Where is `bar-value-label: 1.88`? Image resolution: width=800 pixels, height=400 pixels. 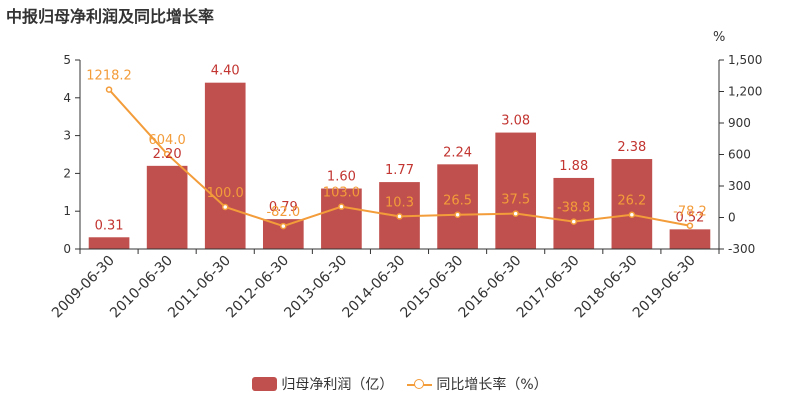
bar-value-label: 1.88 is located at coordinates (573, 166).